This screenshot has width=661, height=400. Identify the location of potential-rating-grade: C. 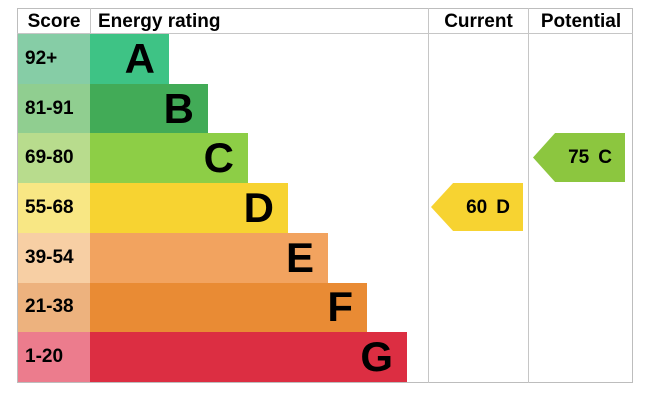
(605, 157).